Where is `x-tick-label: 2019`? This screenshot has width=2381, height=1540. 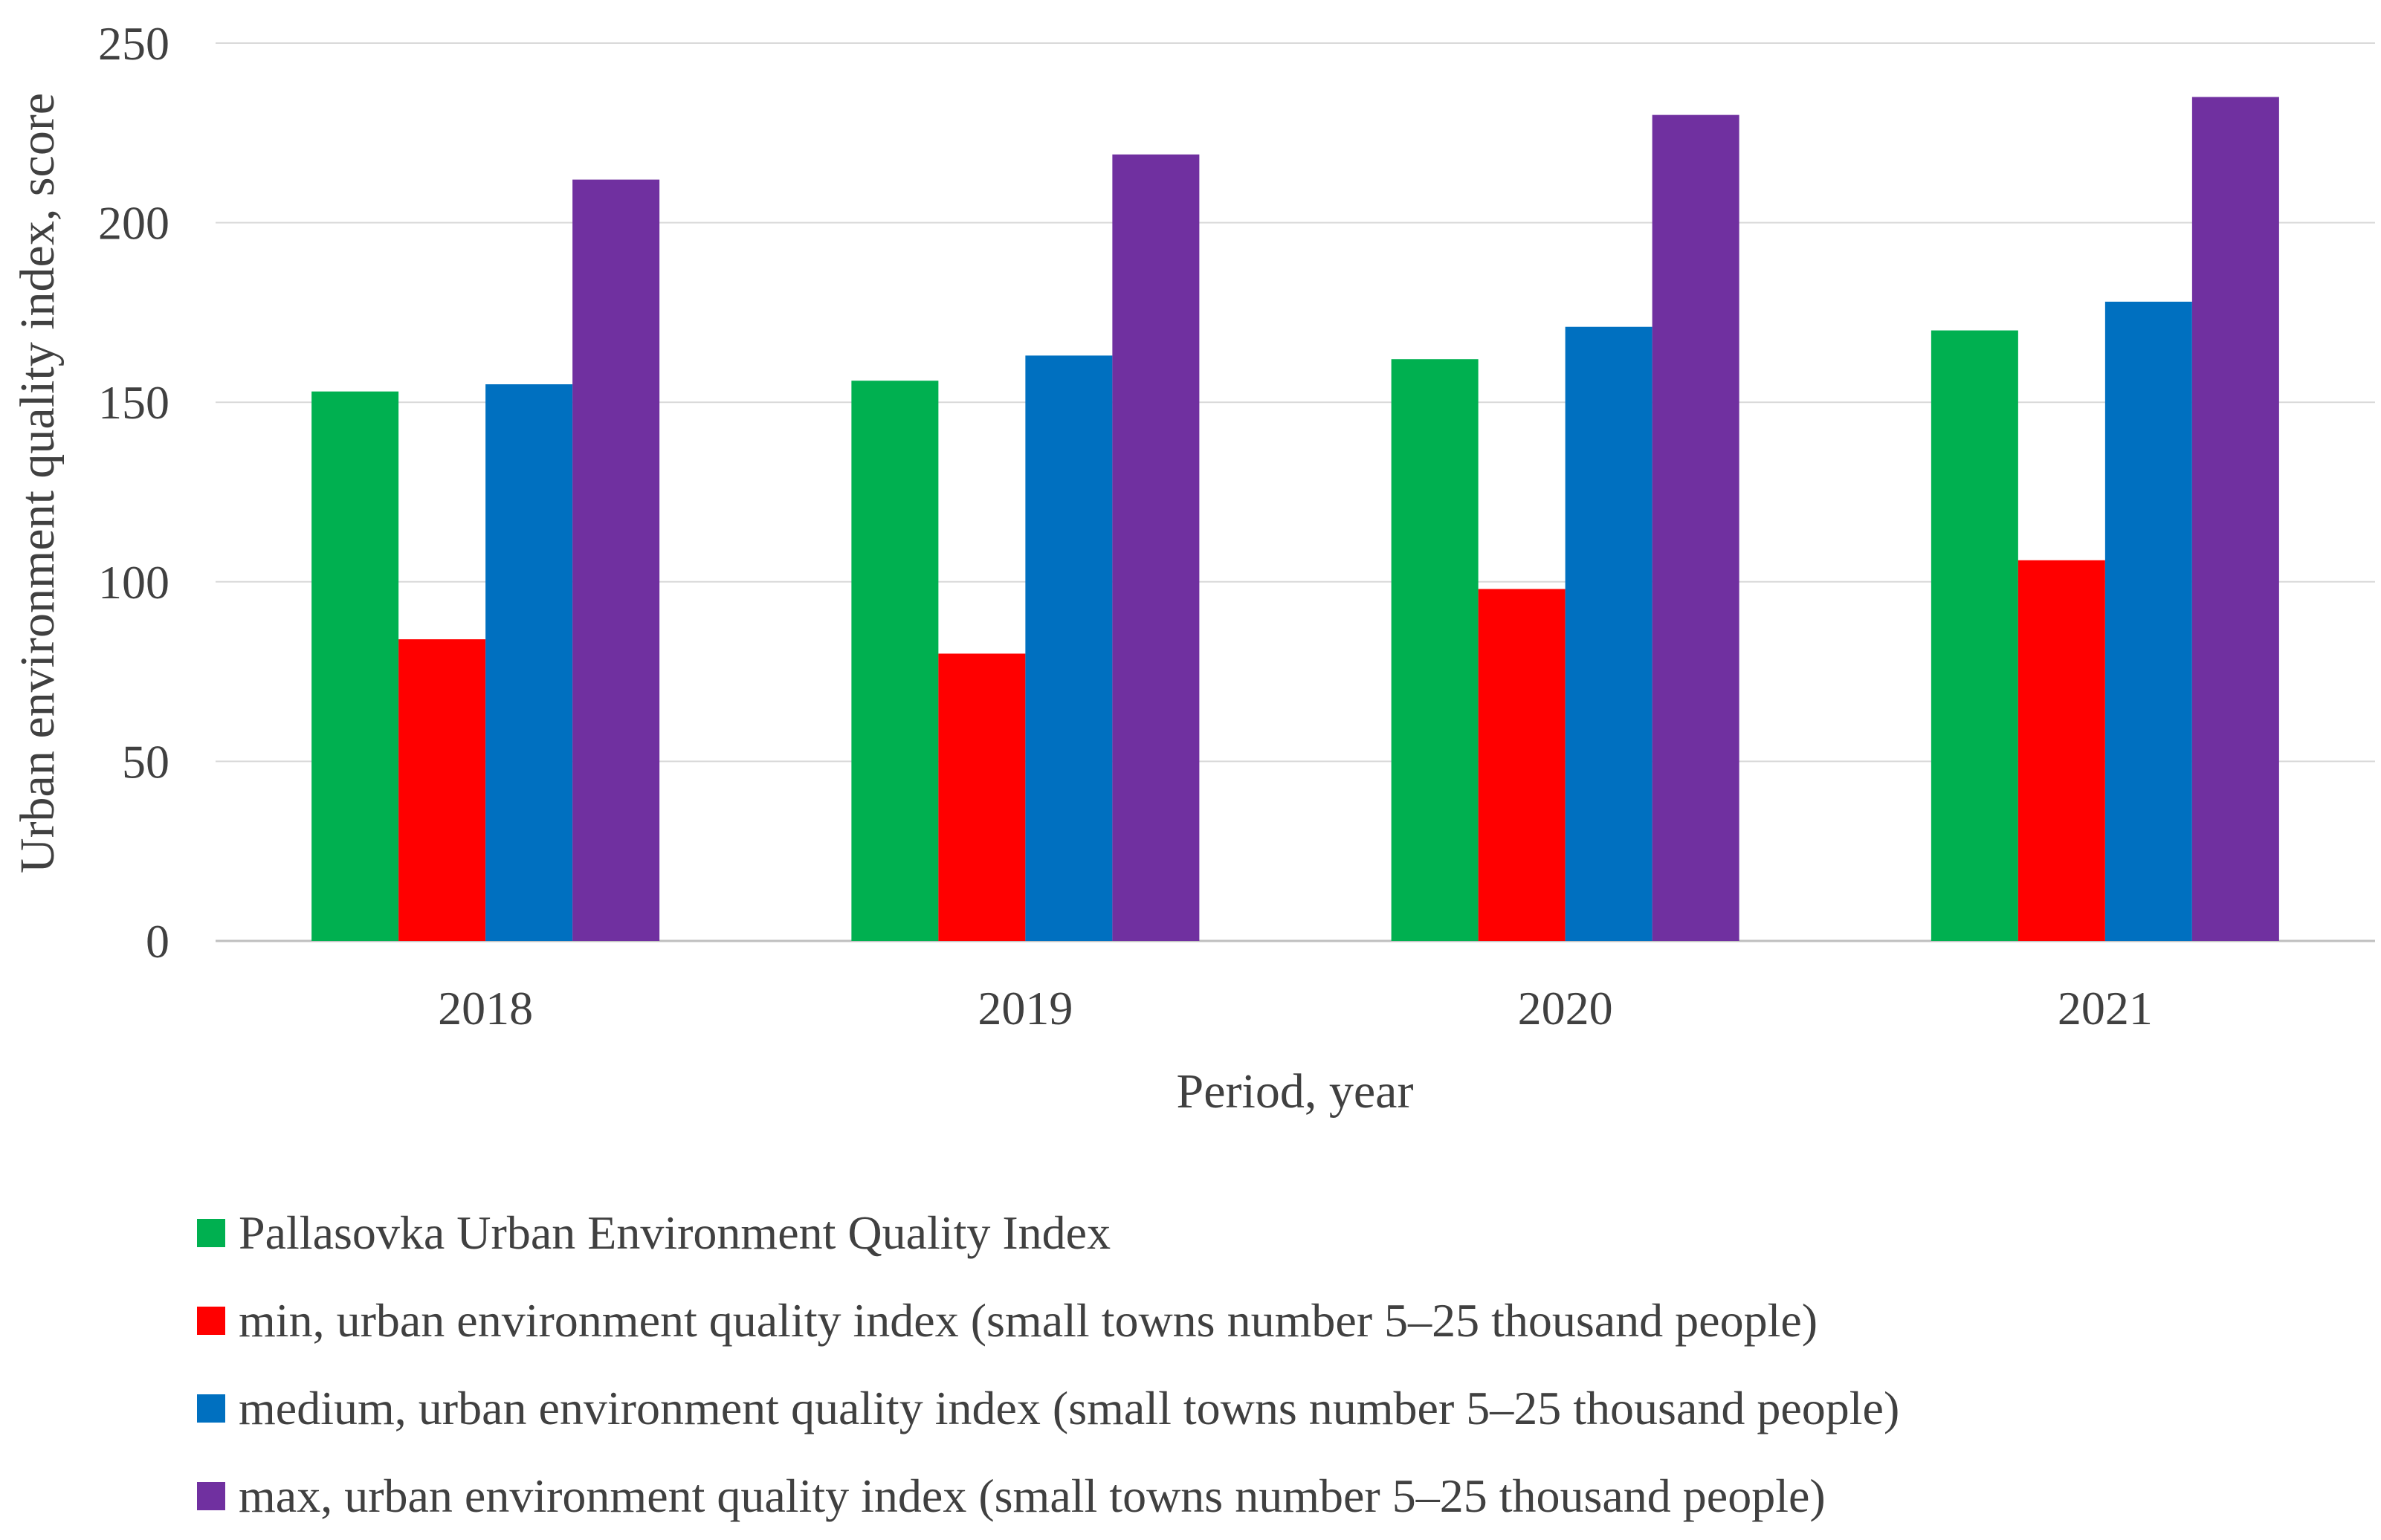 x-tick-label: 2019 is located at coordinates (1025, 1008).